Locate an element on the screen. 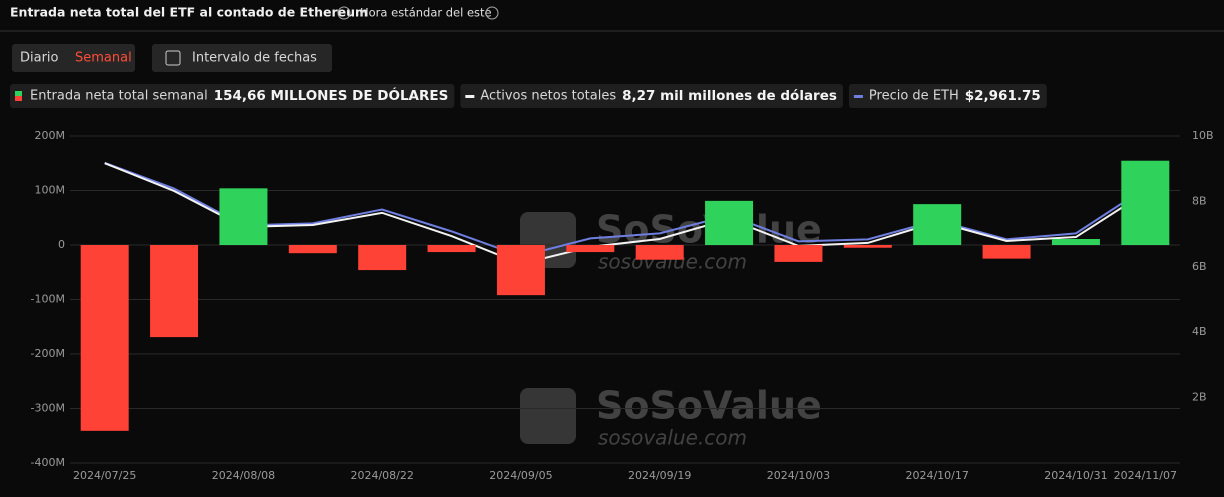 The image size is (1224, 497). y2-tick-label: 10B is located at coordinates (1203, 135).